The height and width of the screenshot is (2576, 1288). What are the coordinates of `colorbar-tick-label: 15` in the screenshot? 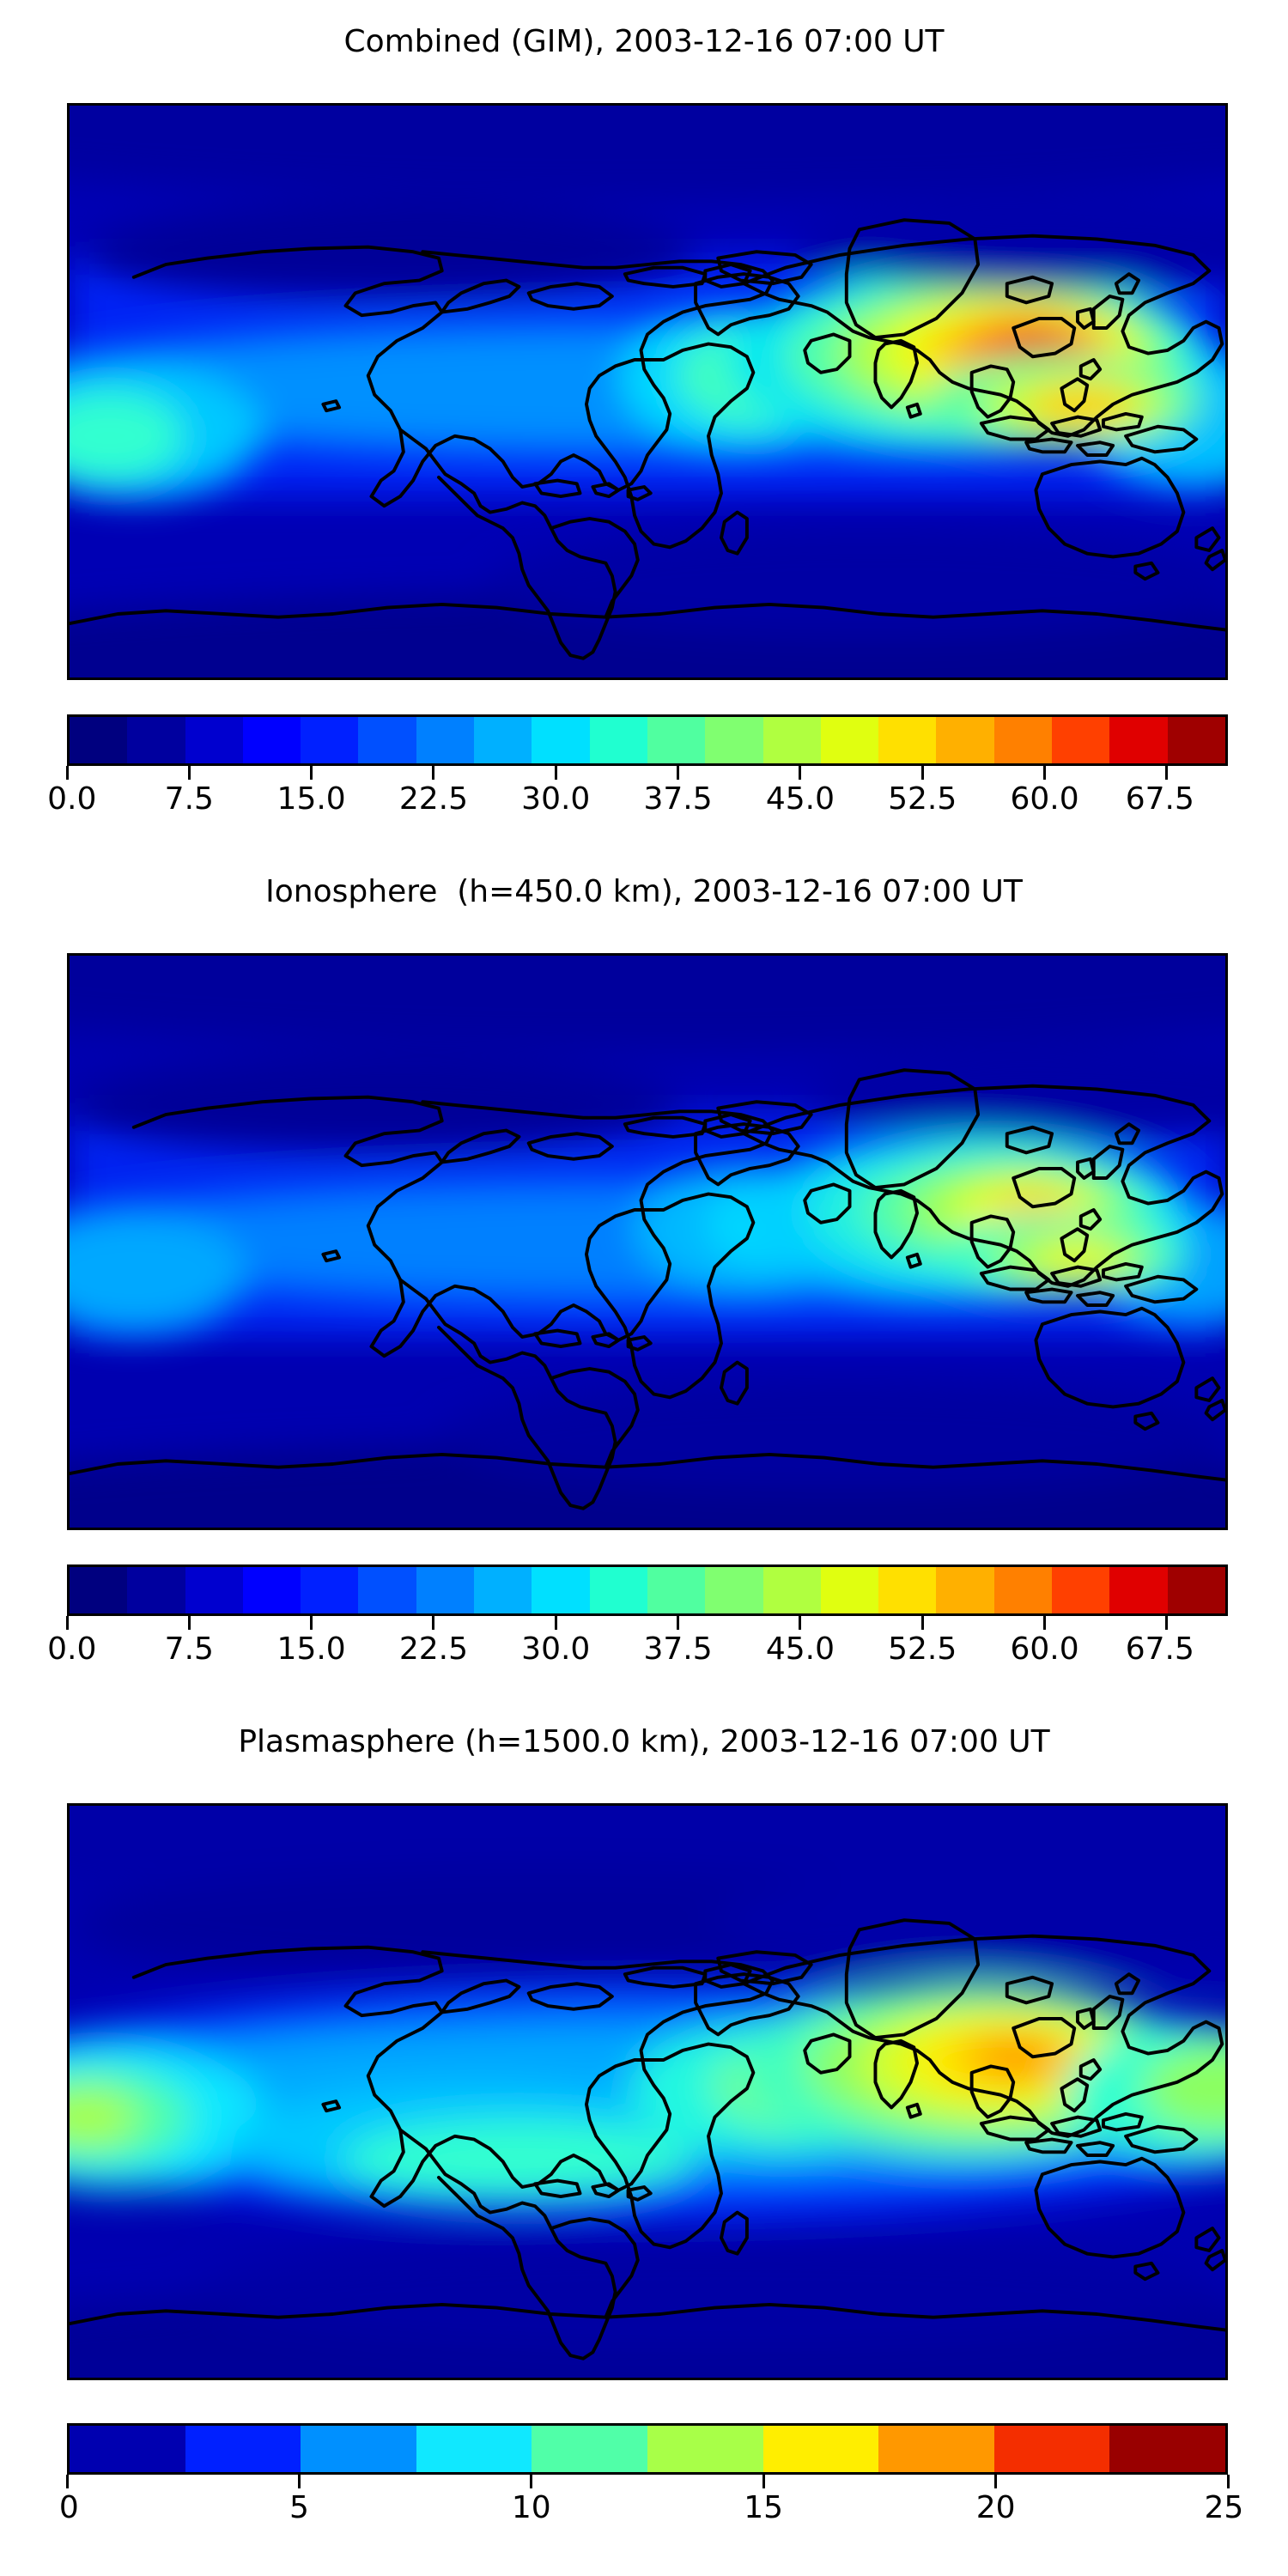 It's located at (764, 2507).